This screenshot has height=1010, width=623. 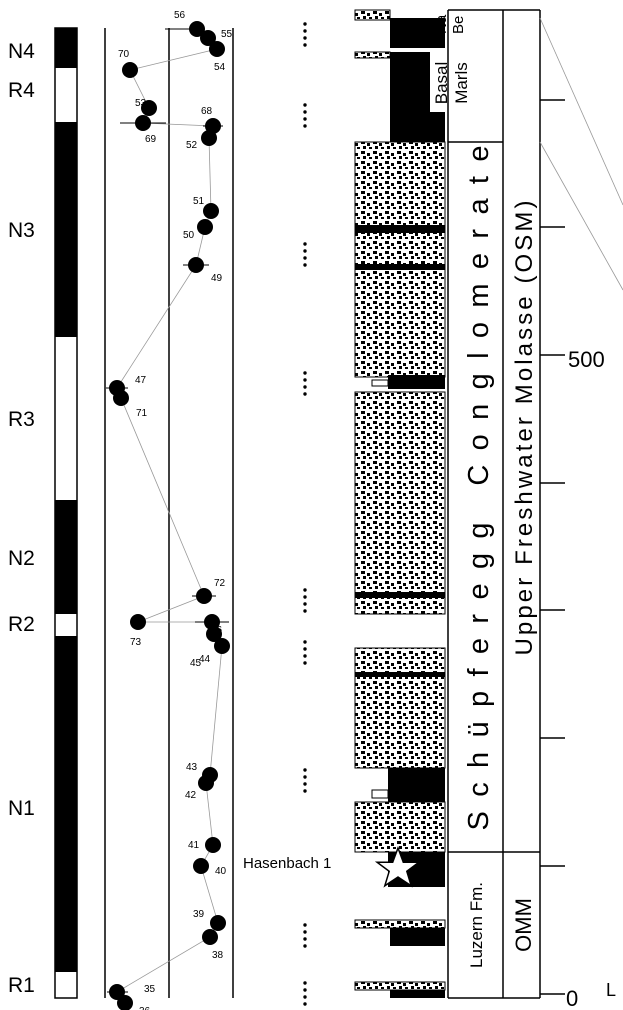 I want to click on vgp-site-label-38: 38, so click(x=218, y=955).